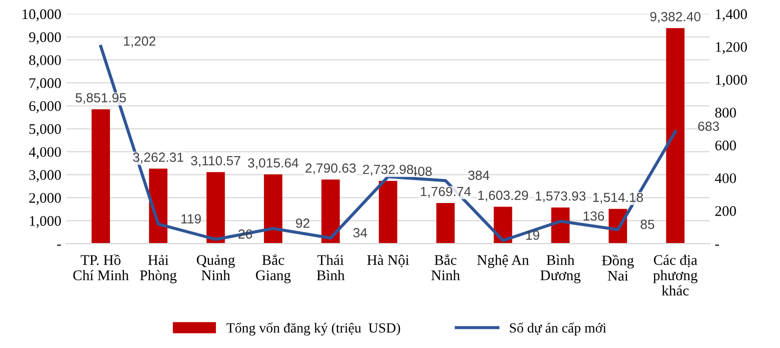 This screenshot has height=348, width=780. What do you see at coordinates (675, 275) in the screenshot?
I see `x-tick-label: Các địa phương khác` at bounding box center [675, 275].